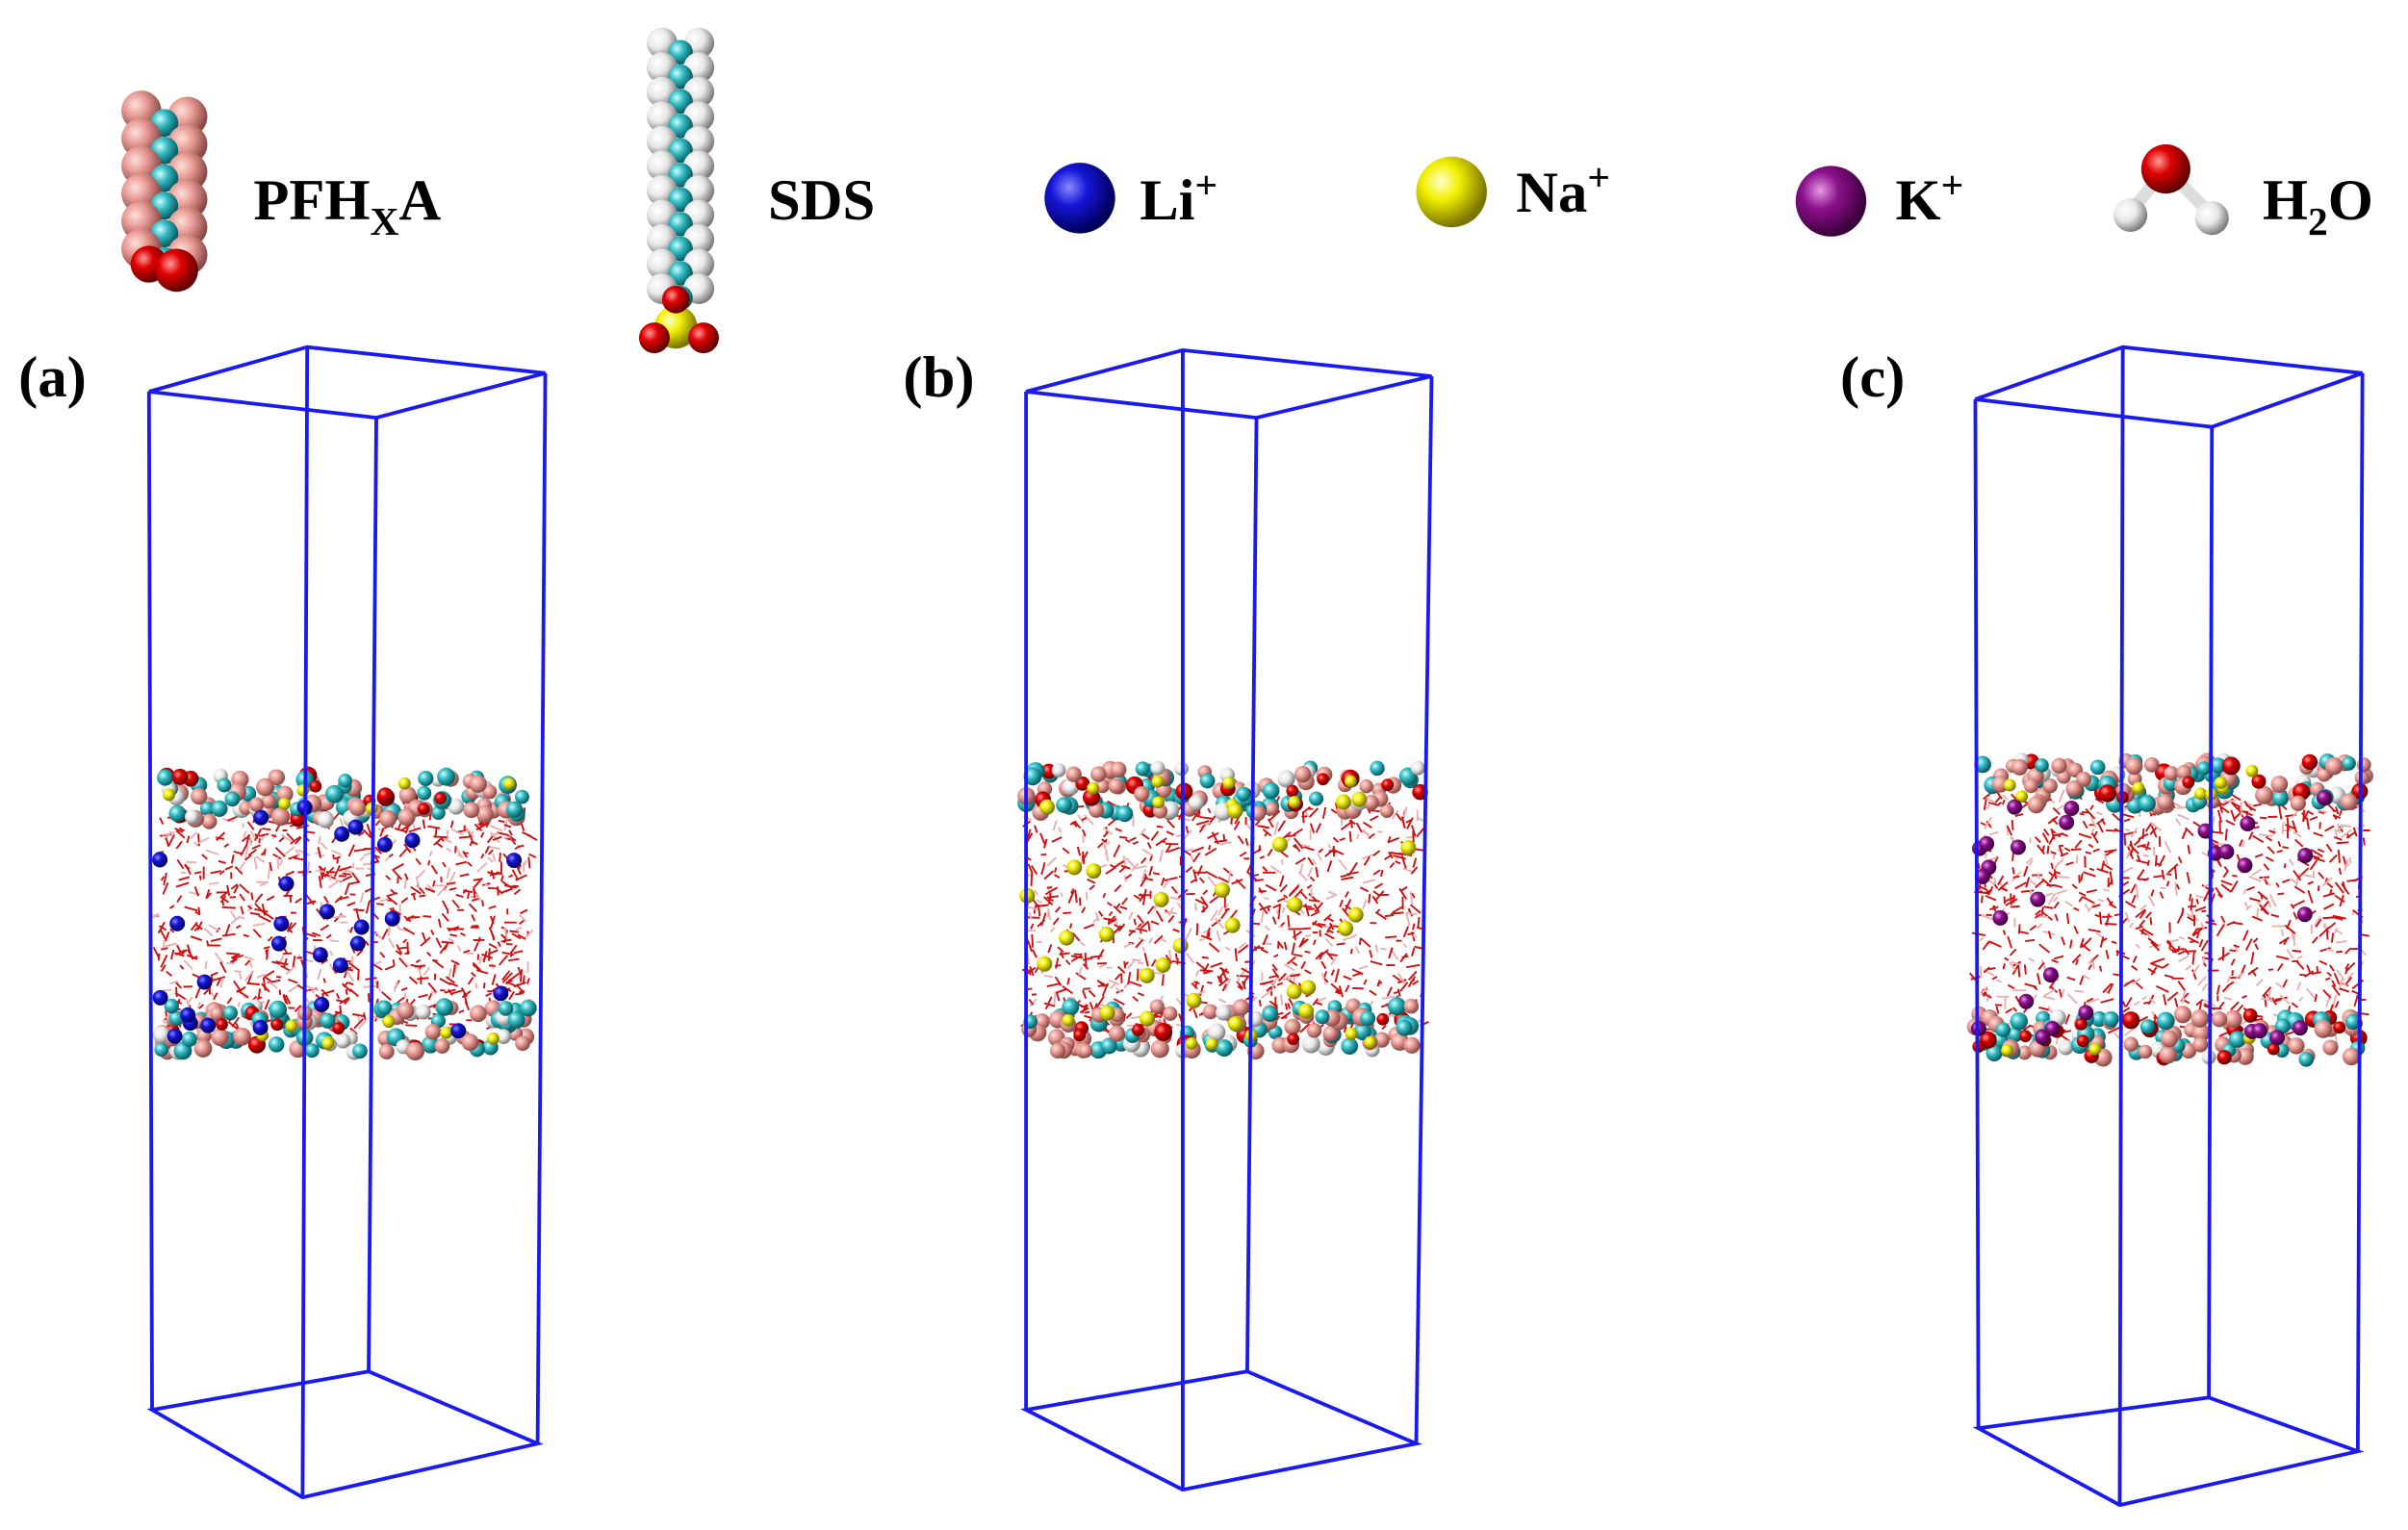 This screenshot has height=1530, width=2408. I want to click on label-part: SDS, so click(821, 200).